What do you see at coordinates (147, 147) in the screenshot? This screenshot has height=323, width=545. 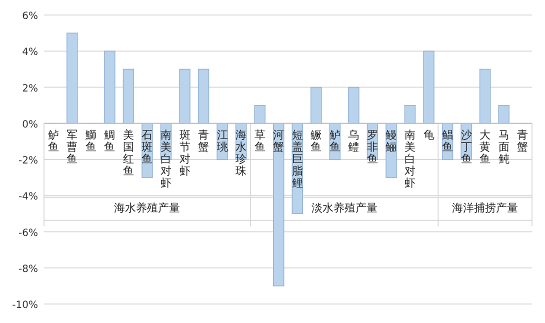 I see `x-tick-label: 石斑鱼` at bounding box center [147, 147].